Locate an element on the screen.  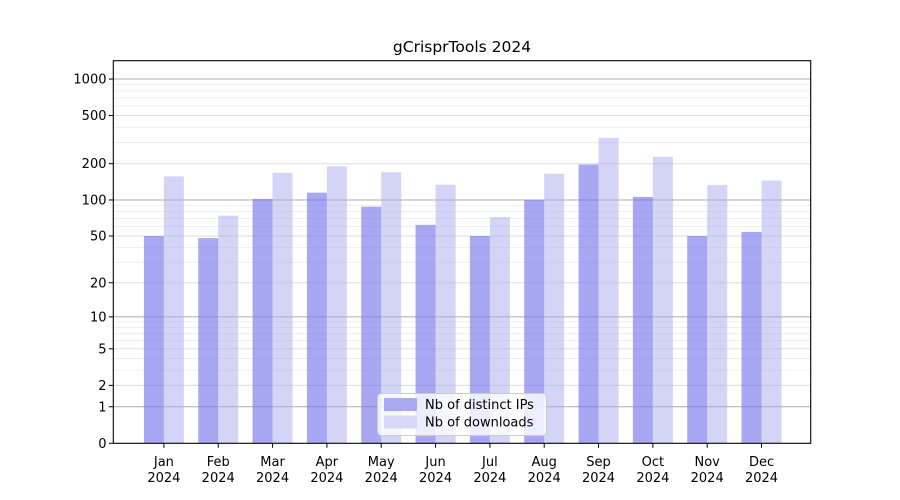
y-tick-label-20: 20 is located at coordinates (98, 283).